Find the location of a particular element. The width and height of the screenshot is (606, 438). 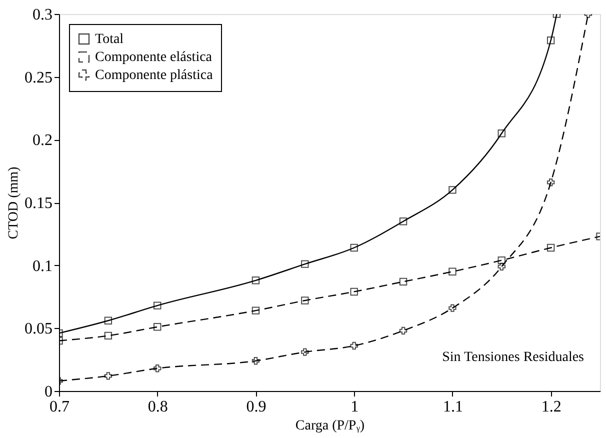

x-axis-title: Carga (P/Pᵧ) is located at coordinates (330, 426).